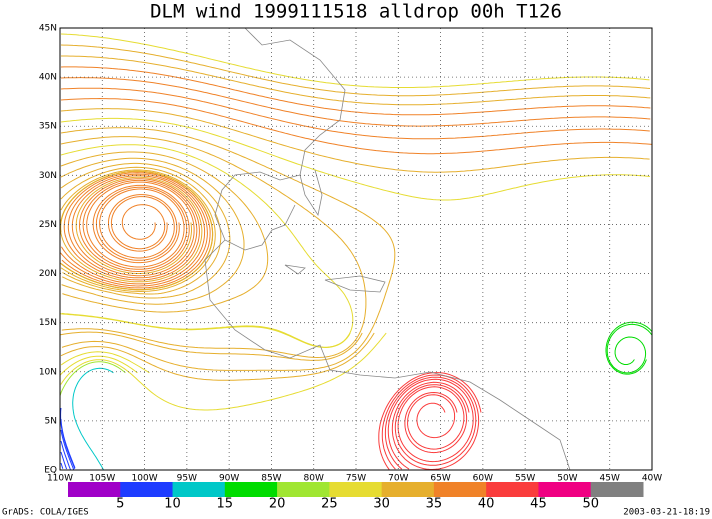 The width and height of the screenshot is (712, 519). I want to click on y-tick-label: 20N, so click(48, 274).